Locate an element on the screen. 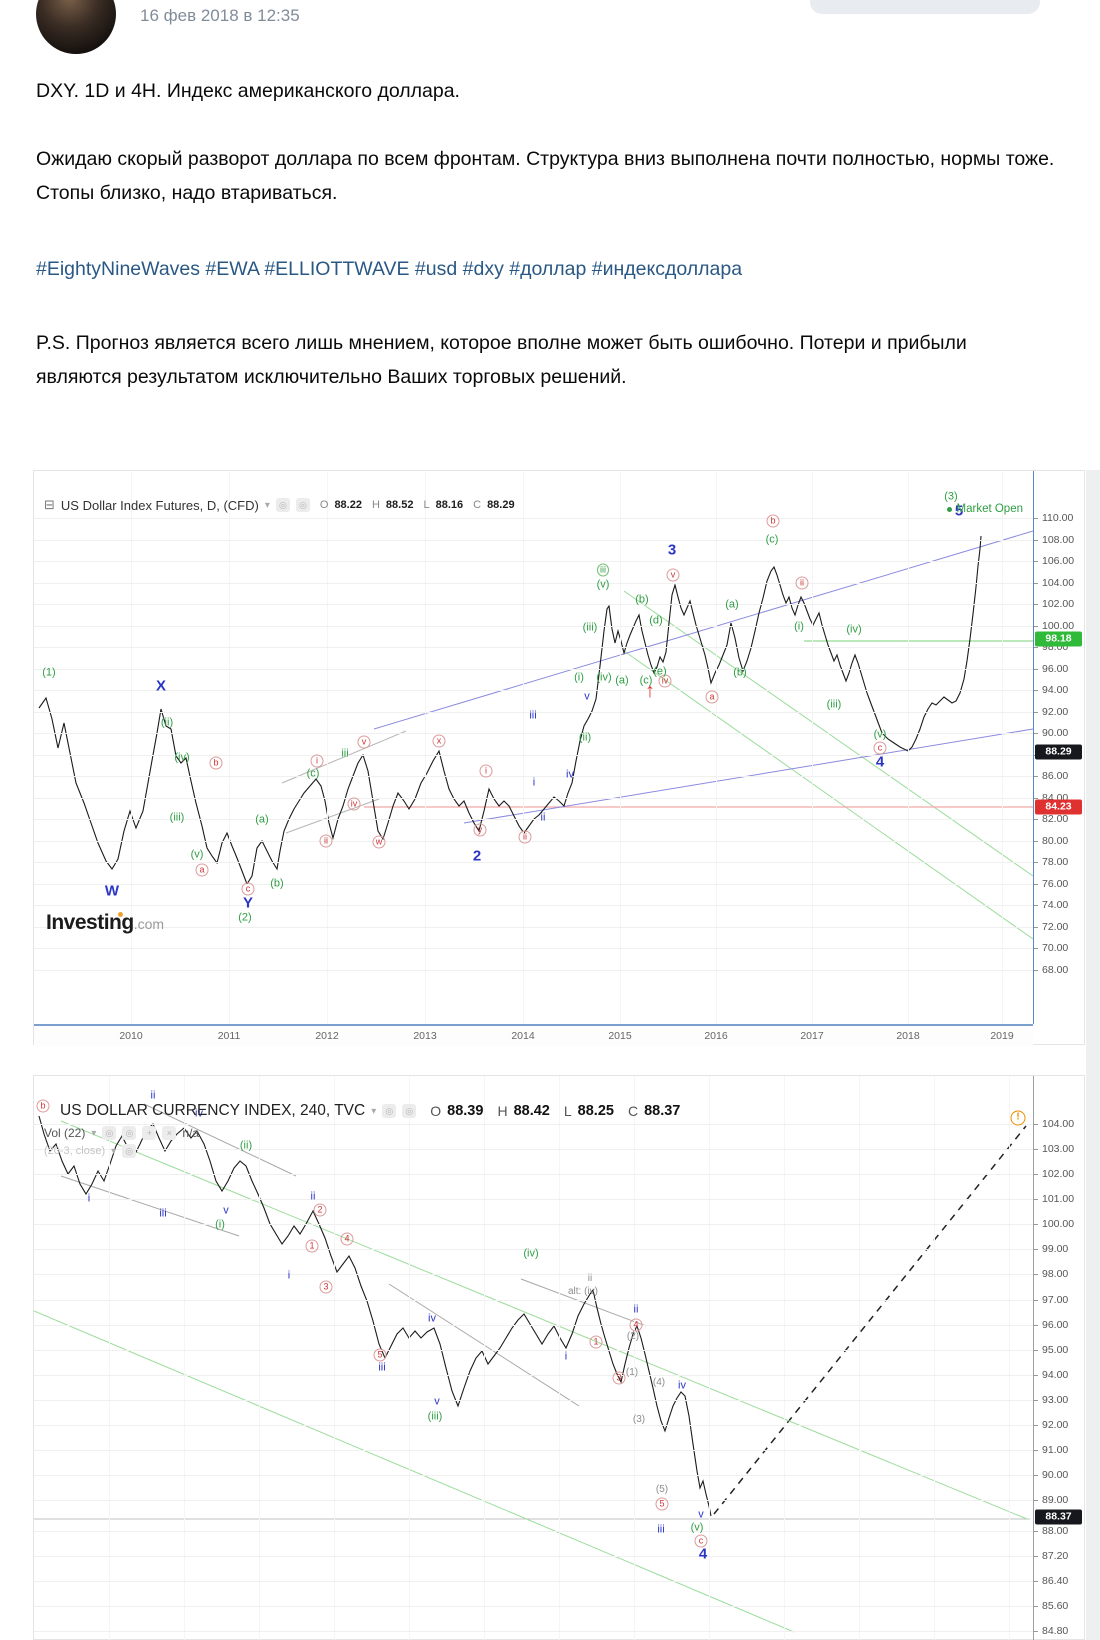  axis-tick-label: 68.00 is located at coordinates (1055, 970).